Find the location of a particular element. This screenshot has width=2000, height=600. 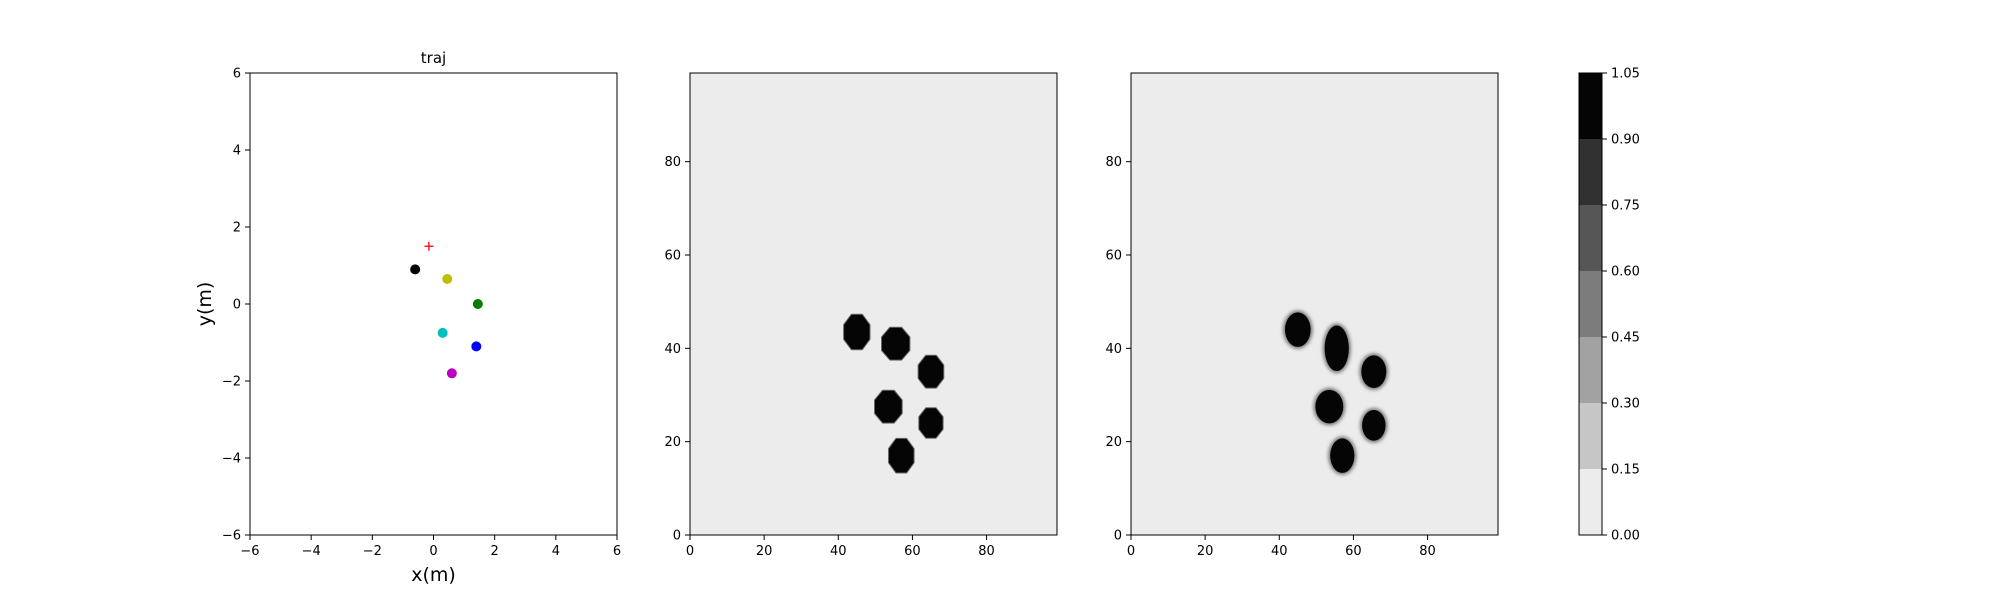

y-tick-label: 4 is located at coordinates (237, 151).